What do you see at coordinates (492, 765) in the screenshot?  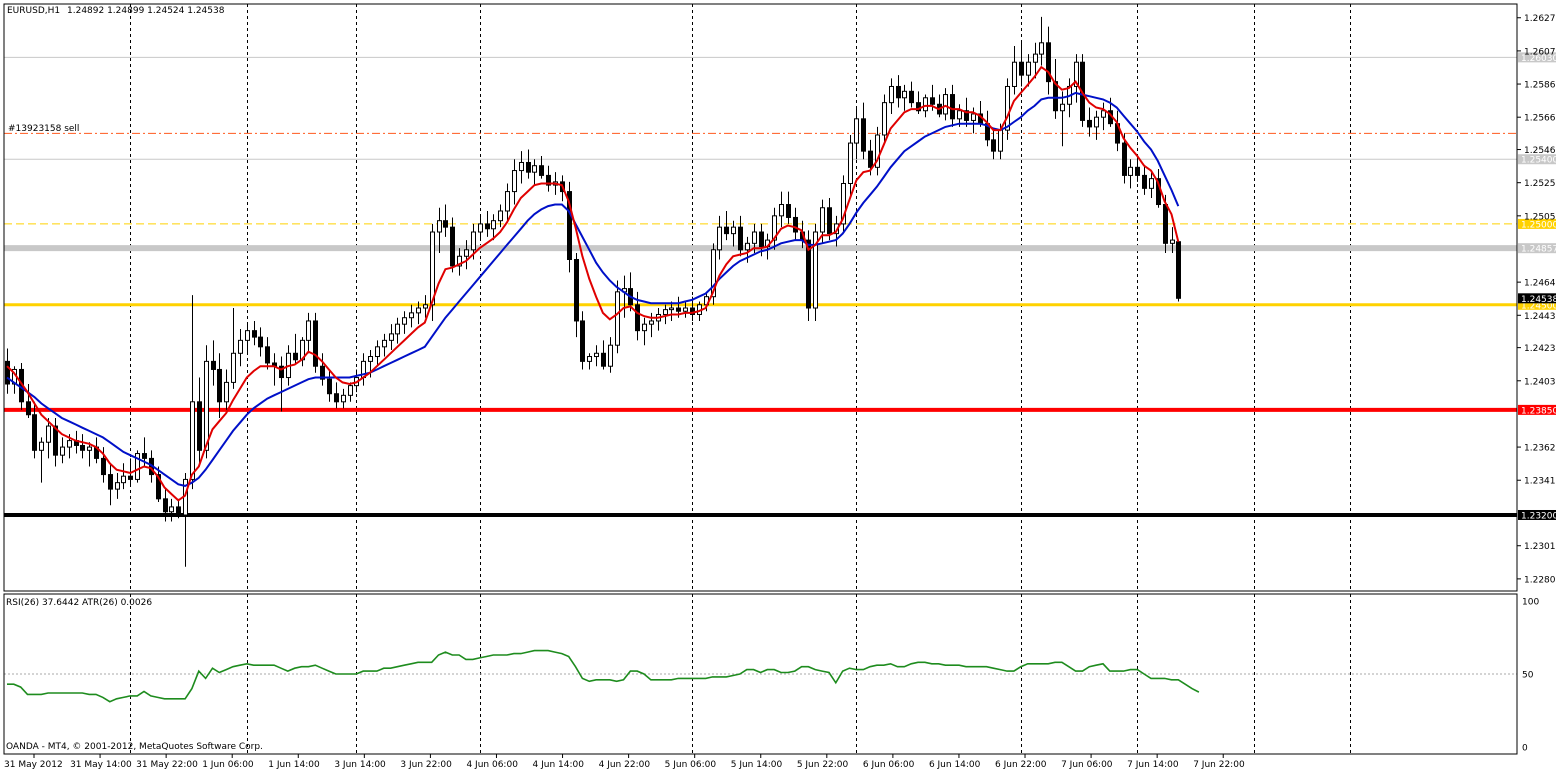 I see `time-label: 4 Jun 06:00` at bounding box center [492, 765].